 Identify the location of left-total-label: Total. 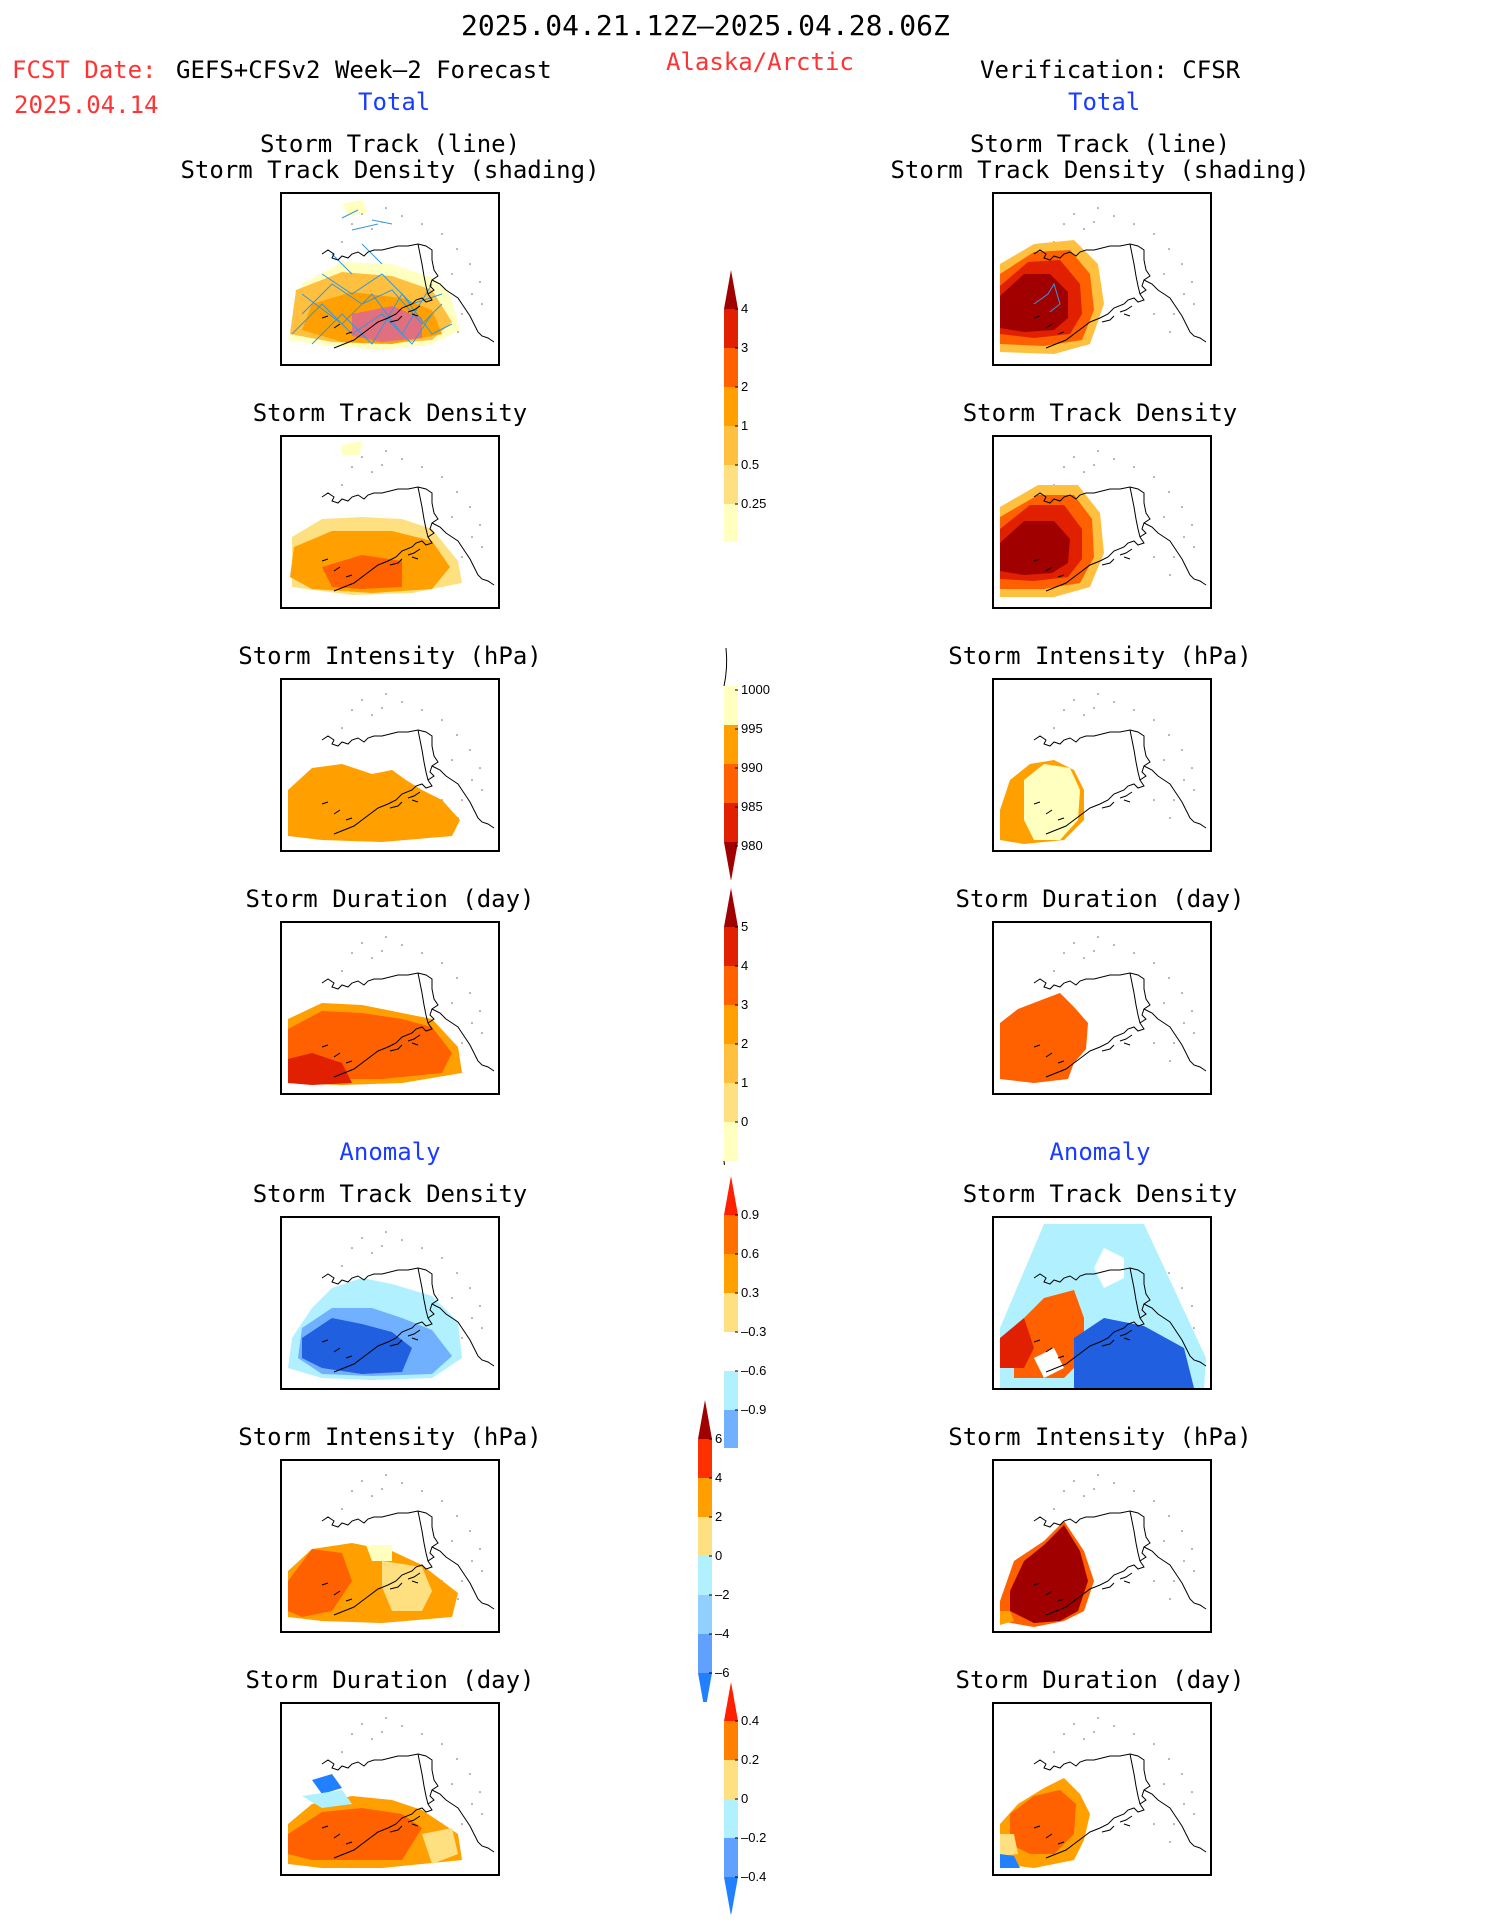
(394, 102).